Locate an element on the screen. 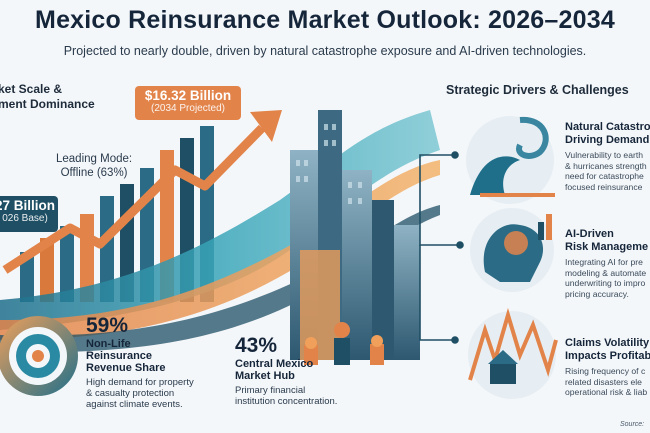  projected-value: $16.32 Billion is located at coordinates (188, 95).